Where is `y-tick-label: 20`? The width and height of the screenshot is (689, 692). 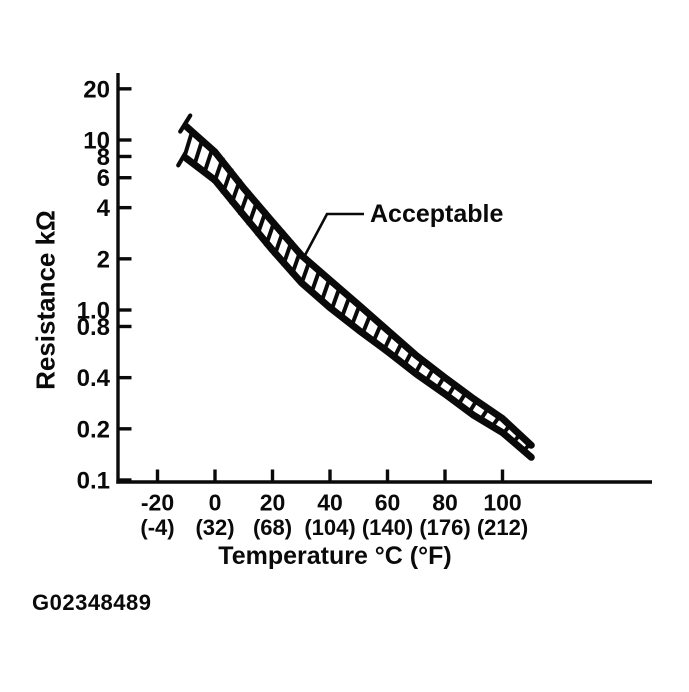
y-tick-label: 20 is located at coordinates (96, 89).